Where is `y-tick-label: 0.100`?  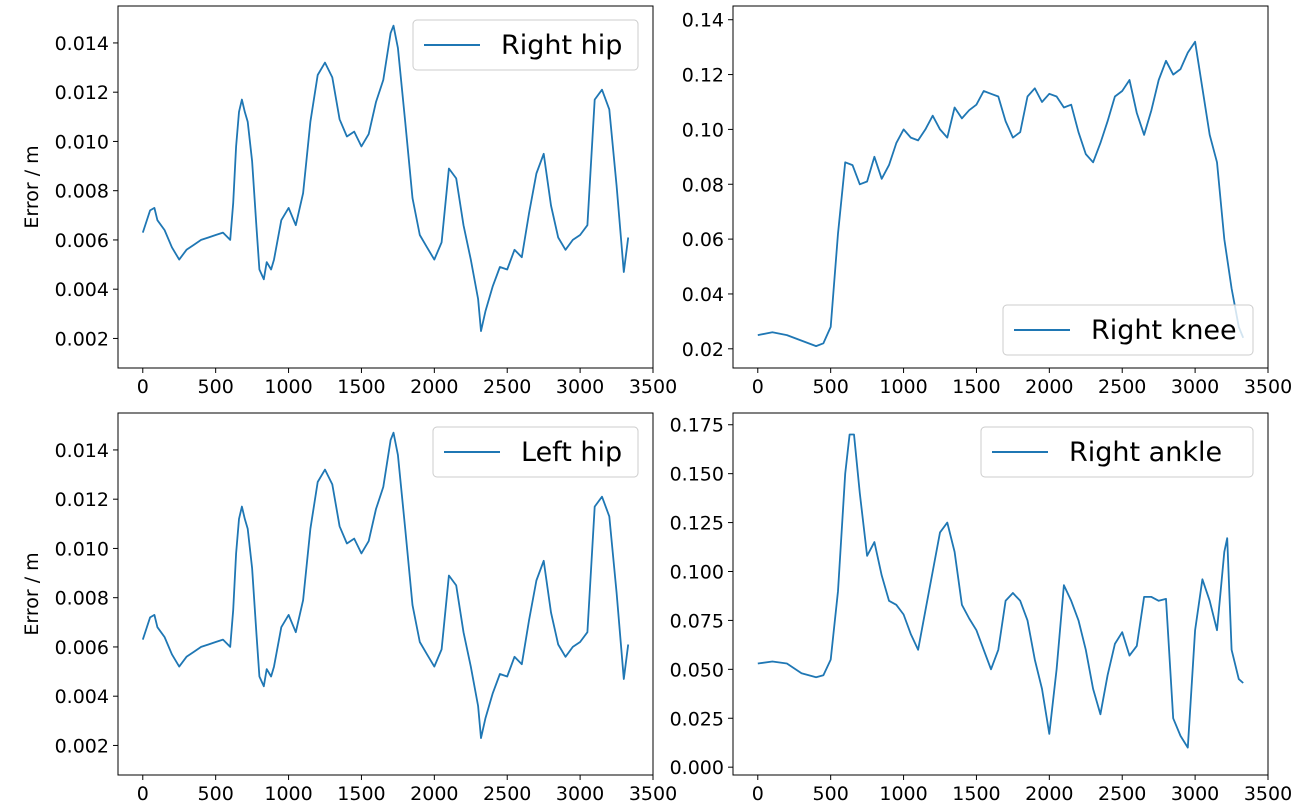 y-tick-label: 0.100 is located at coordinates (697, 572).